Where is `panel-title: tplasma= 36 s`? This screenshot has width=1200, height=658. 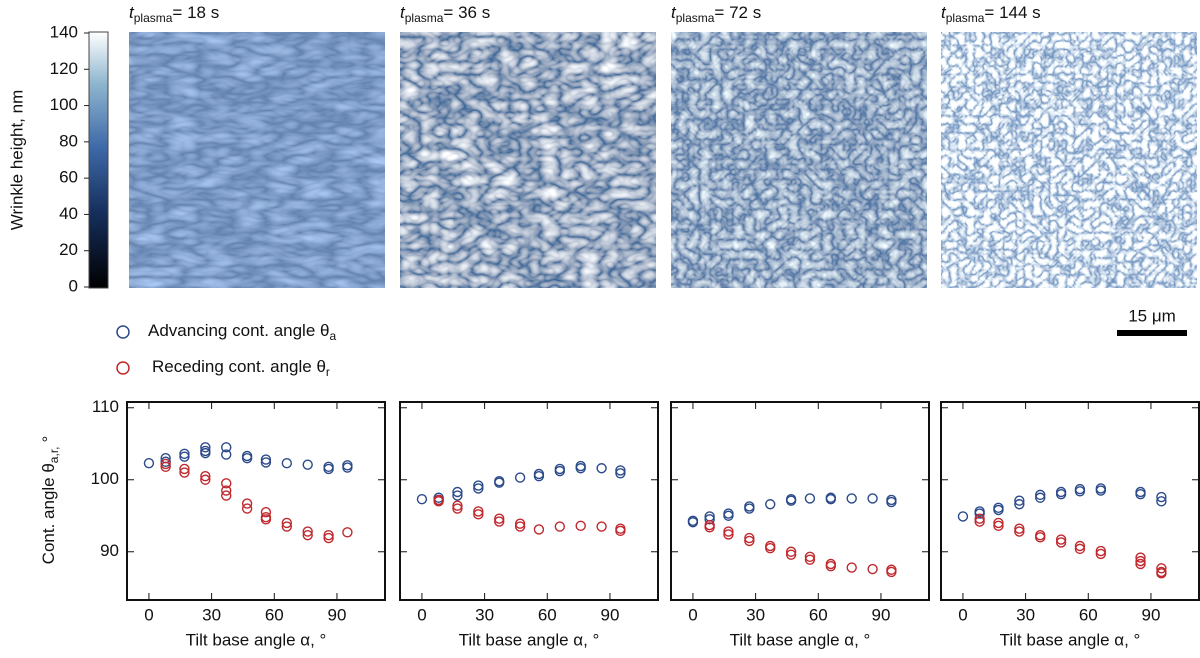 panel-title: tplasma= 36 s is located at coordinates (445, 14).